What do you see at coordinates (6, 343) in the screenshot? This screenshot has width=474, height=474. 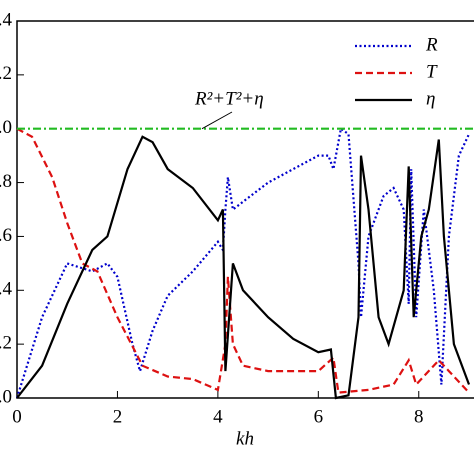 I see `y-tick-label: 0.2` at bounding box center [6, 343].